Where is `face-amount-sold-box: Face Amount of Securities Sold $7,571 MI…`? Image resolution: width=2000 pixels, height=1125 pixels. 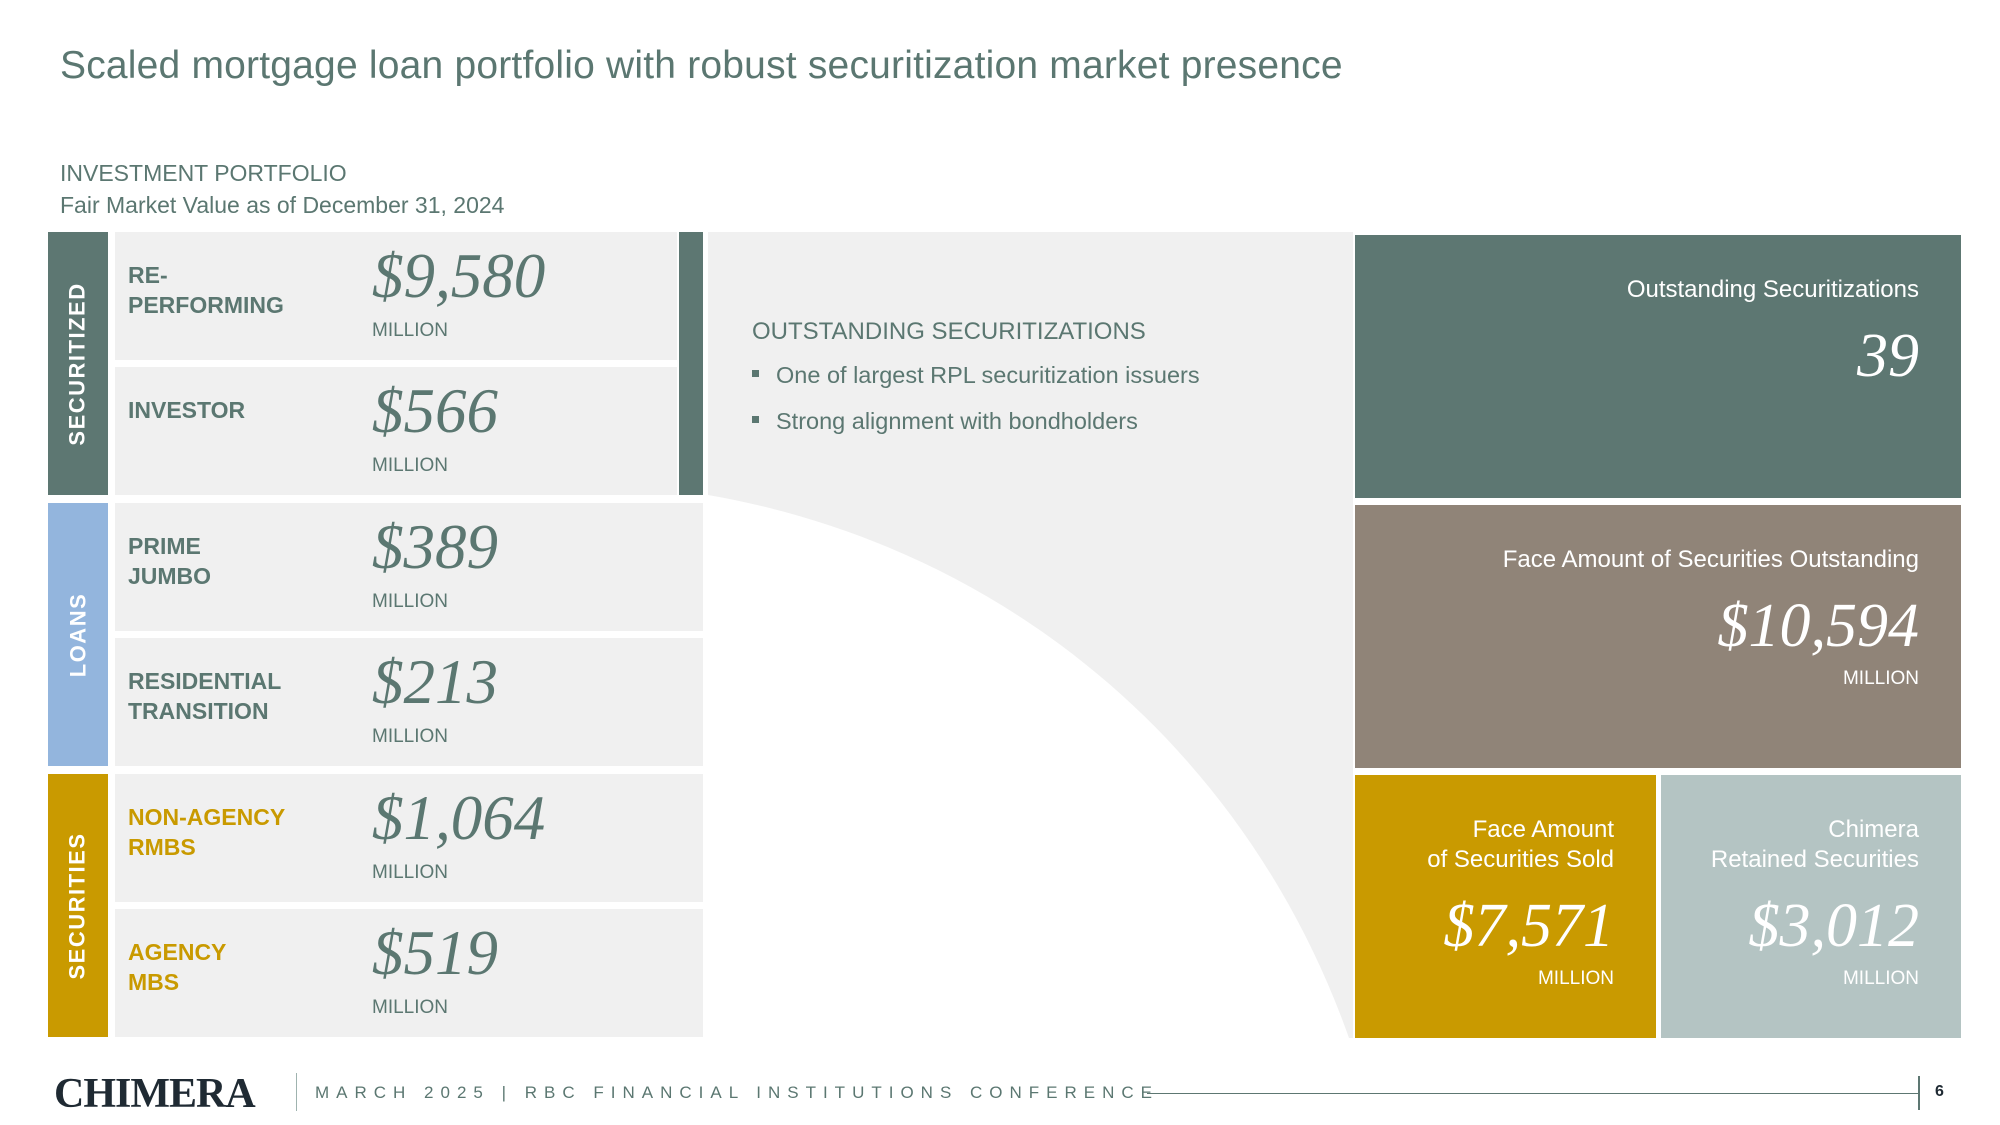
face-amount-sold-box: Face Amount of Securities Sold $7,571 MI… is located at coordinates (1505, 906).